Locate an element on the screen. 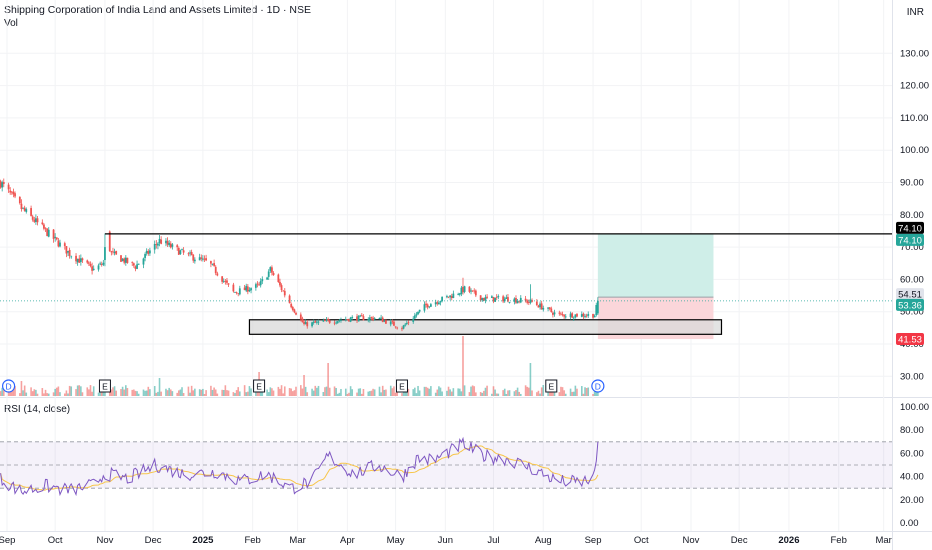 This screenshot has width=932, height=550. time-tick-label: 2026 is located at coordinates (788, 540).